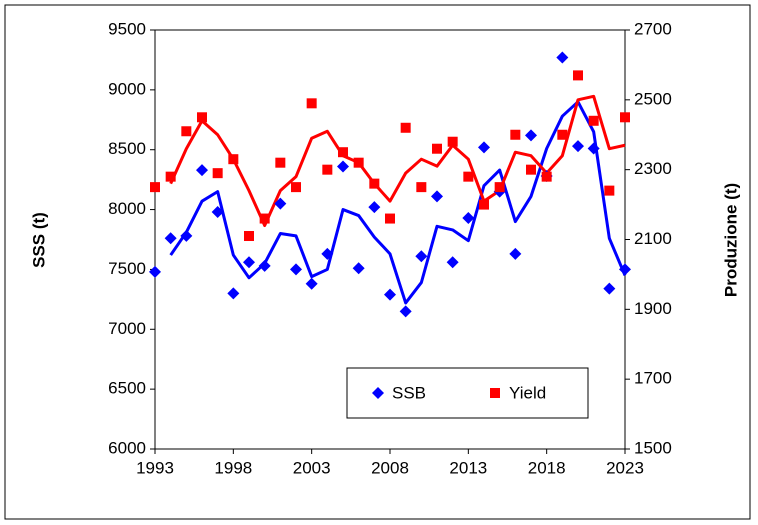  I want to click on x-tick-label: 1998, so click(233, 467).